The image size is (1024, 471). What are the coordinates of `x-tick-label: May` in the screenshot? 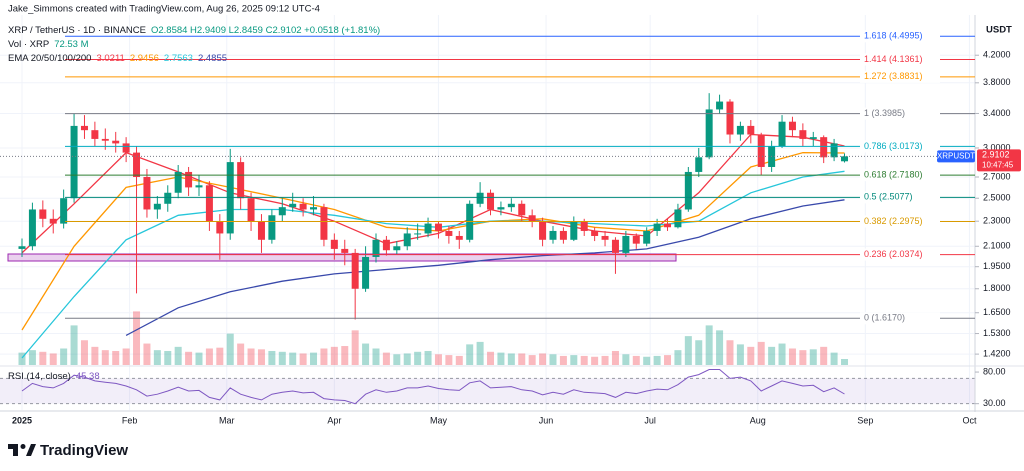 It's located at (439, 420).